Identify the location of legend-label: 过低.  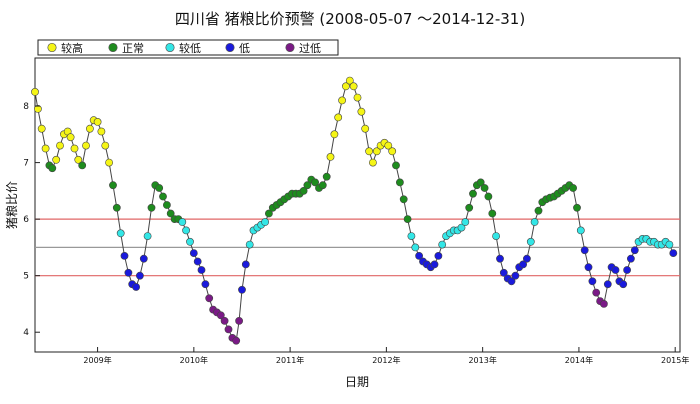
(310, 48).